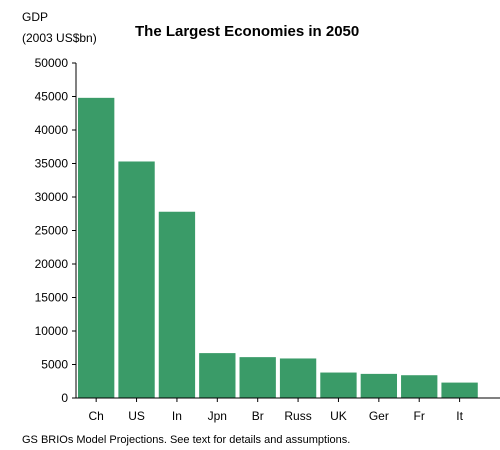 The width and height of the screenshot is (500, 450). Describe the element at coordinates (459, 390) in the screenshot. I see `bar-it` at that location.